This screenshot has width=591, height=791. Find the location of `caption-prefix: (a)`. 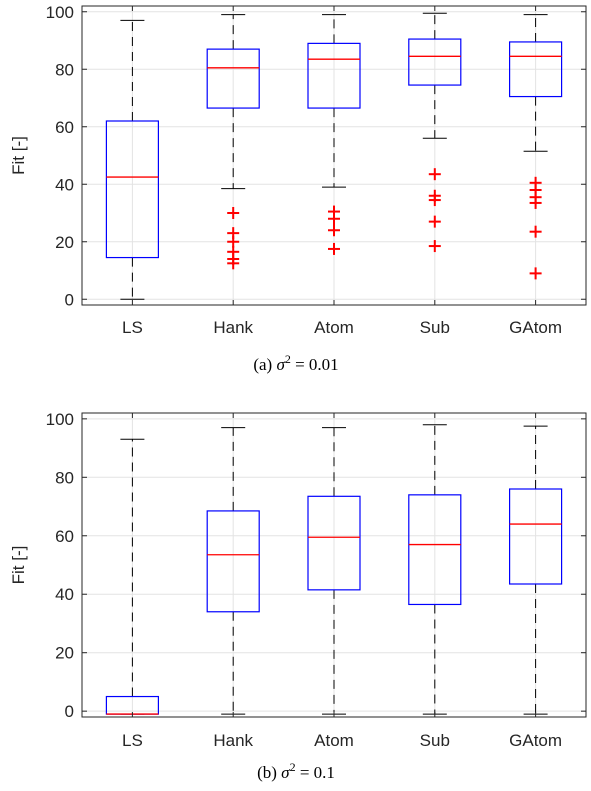

caption-prefix: (a) is located at coordinates (264, 364).